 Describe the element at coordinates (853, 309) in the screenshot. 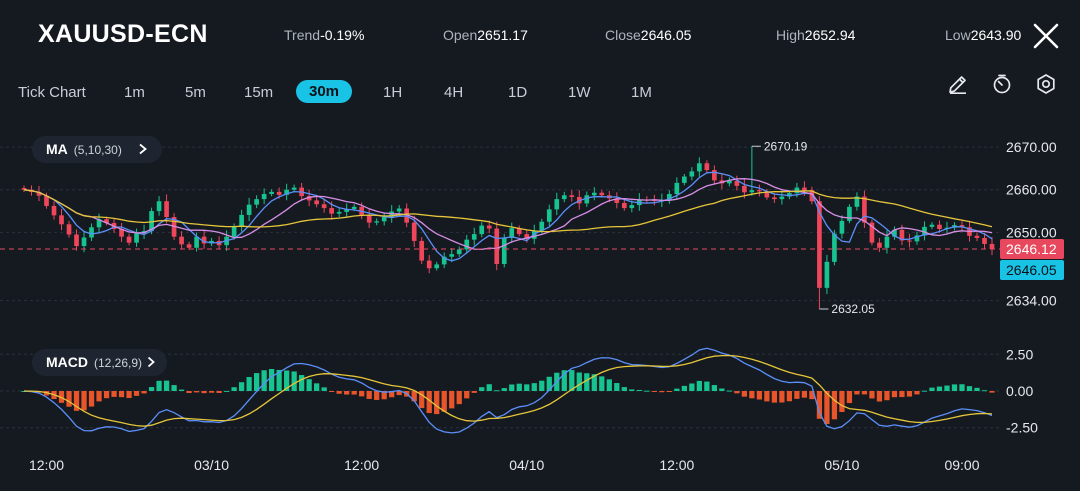

I see `low-marker-label: 2632.05` at that location.